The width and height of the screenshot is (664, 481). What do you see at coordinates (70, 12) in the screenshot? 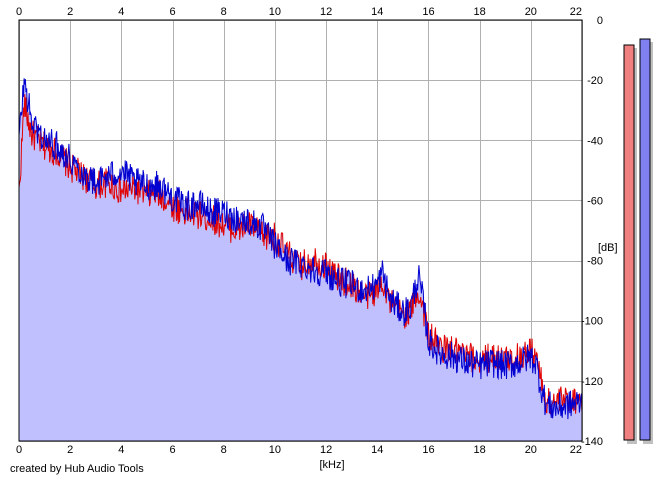
I see `x-tick-label-top: 2` at bounding box center [70, 12].